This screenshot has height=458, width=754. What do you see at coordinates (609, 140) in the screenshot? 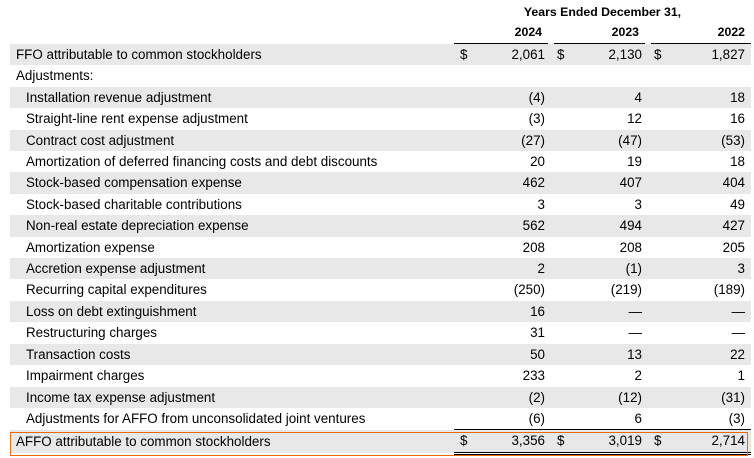
I see `cell-value: (47)` at bounding box center [609, 140].